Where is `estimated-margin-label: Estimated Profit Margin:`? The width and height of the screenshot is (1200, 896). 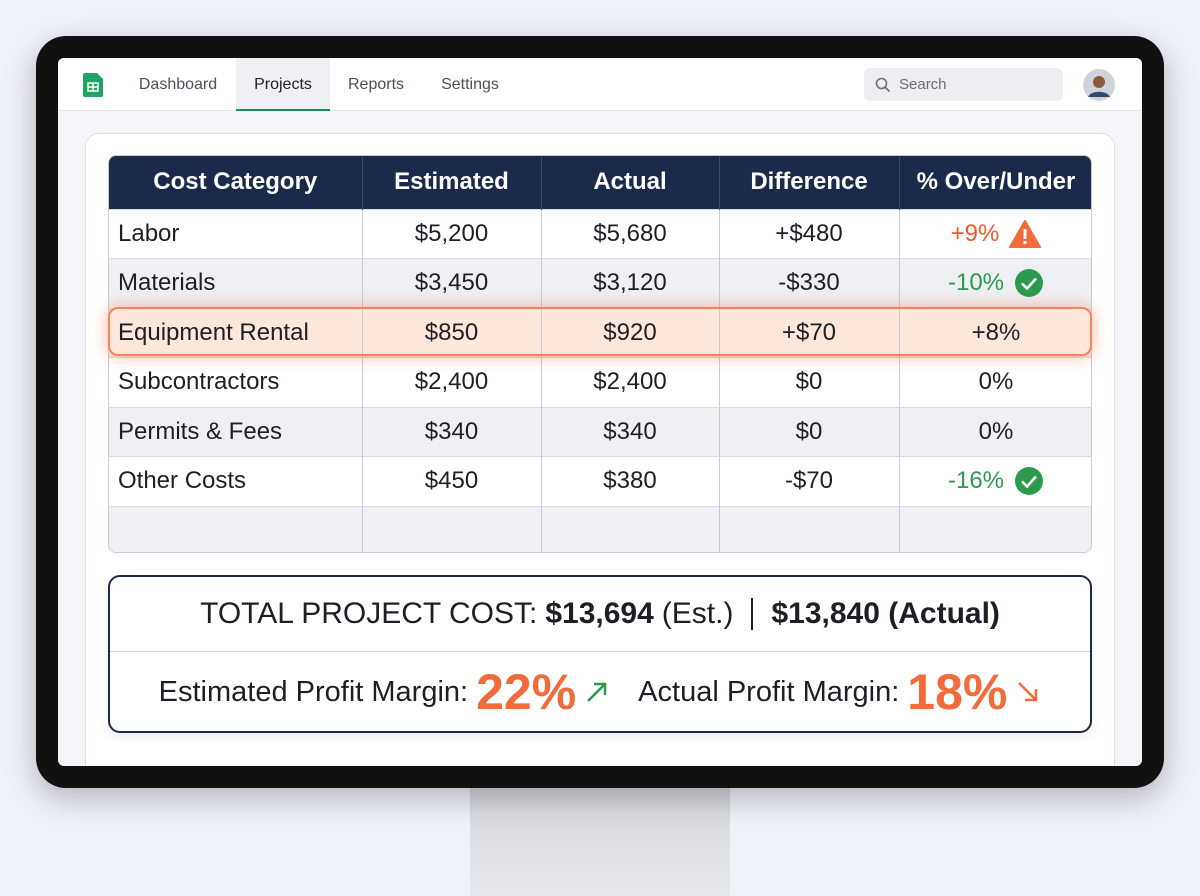
estimated-margin-label: Estimated Profit Margin: is located at coordinates (313, 691).